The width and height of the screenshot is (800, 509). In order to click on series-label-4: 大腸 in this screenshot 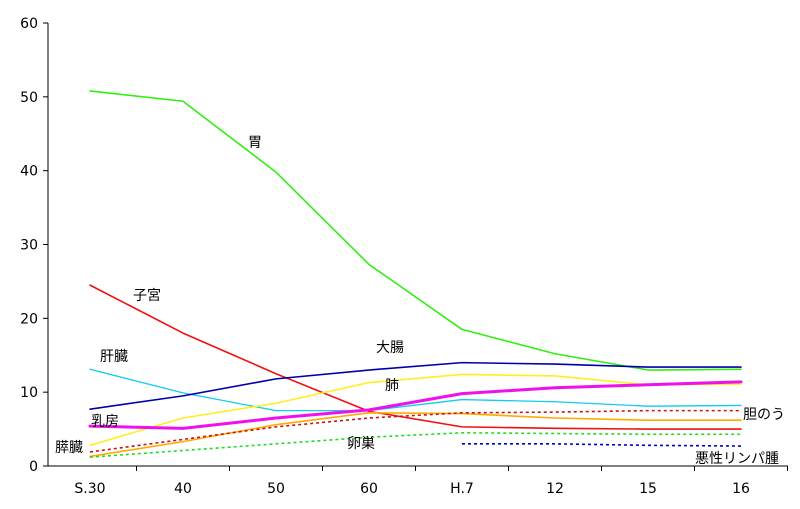, I will do `click(390, 348)`.